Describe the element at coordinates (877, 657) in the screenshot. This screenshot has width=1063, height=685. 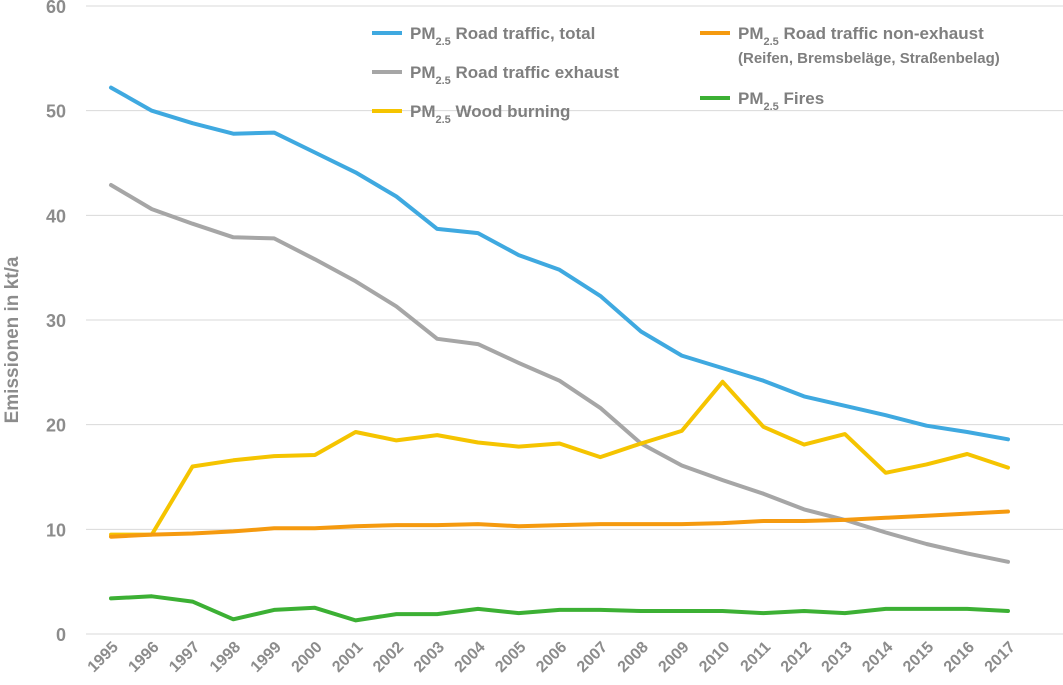
I see `x-tick-label: 2014` at that location.